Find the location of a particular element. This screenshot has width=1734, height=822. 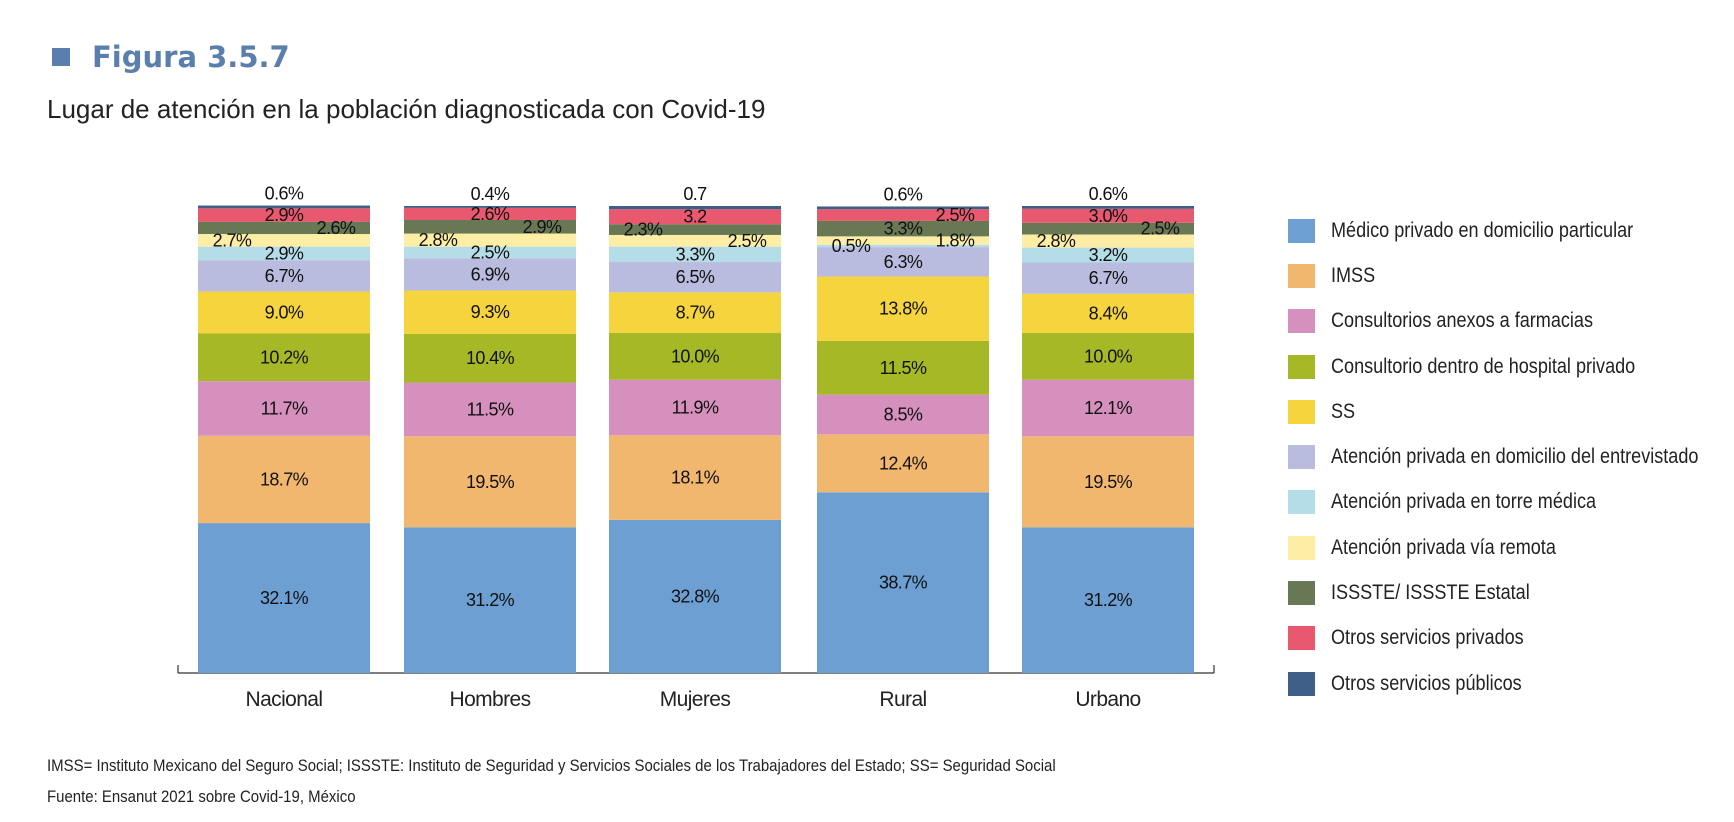

data-label: 12.4% is located at coordinates (903, 463).